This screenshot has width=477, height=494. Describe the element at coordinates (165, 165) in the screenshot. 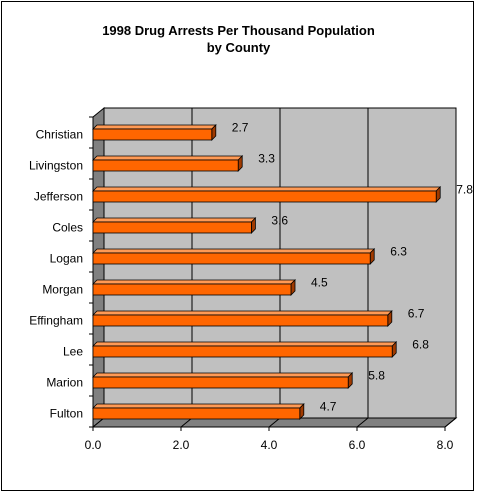

I see `bar-livingston` at that location.